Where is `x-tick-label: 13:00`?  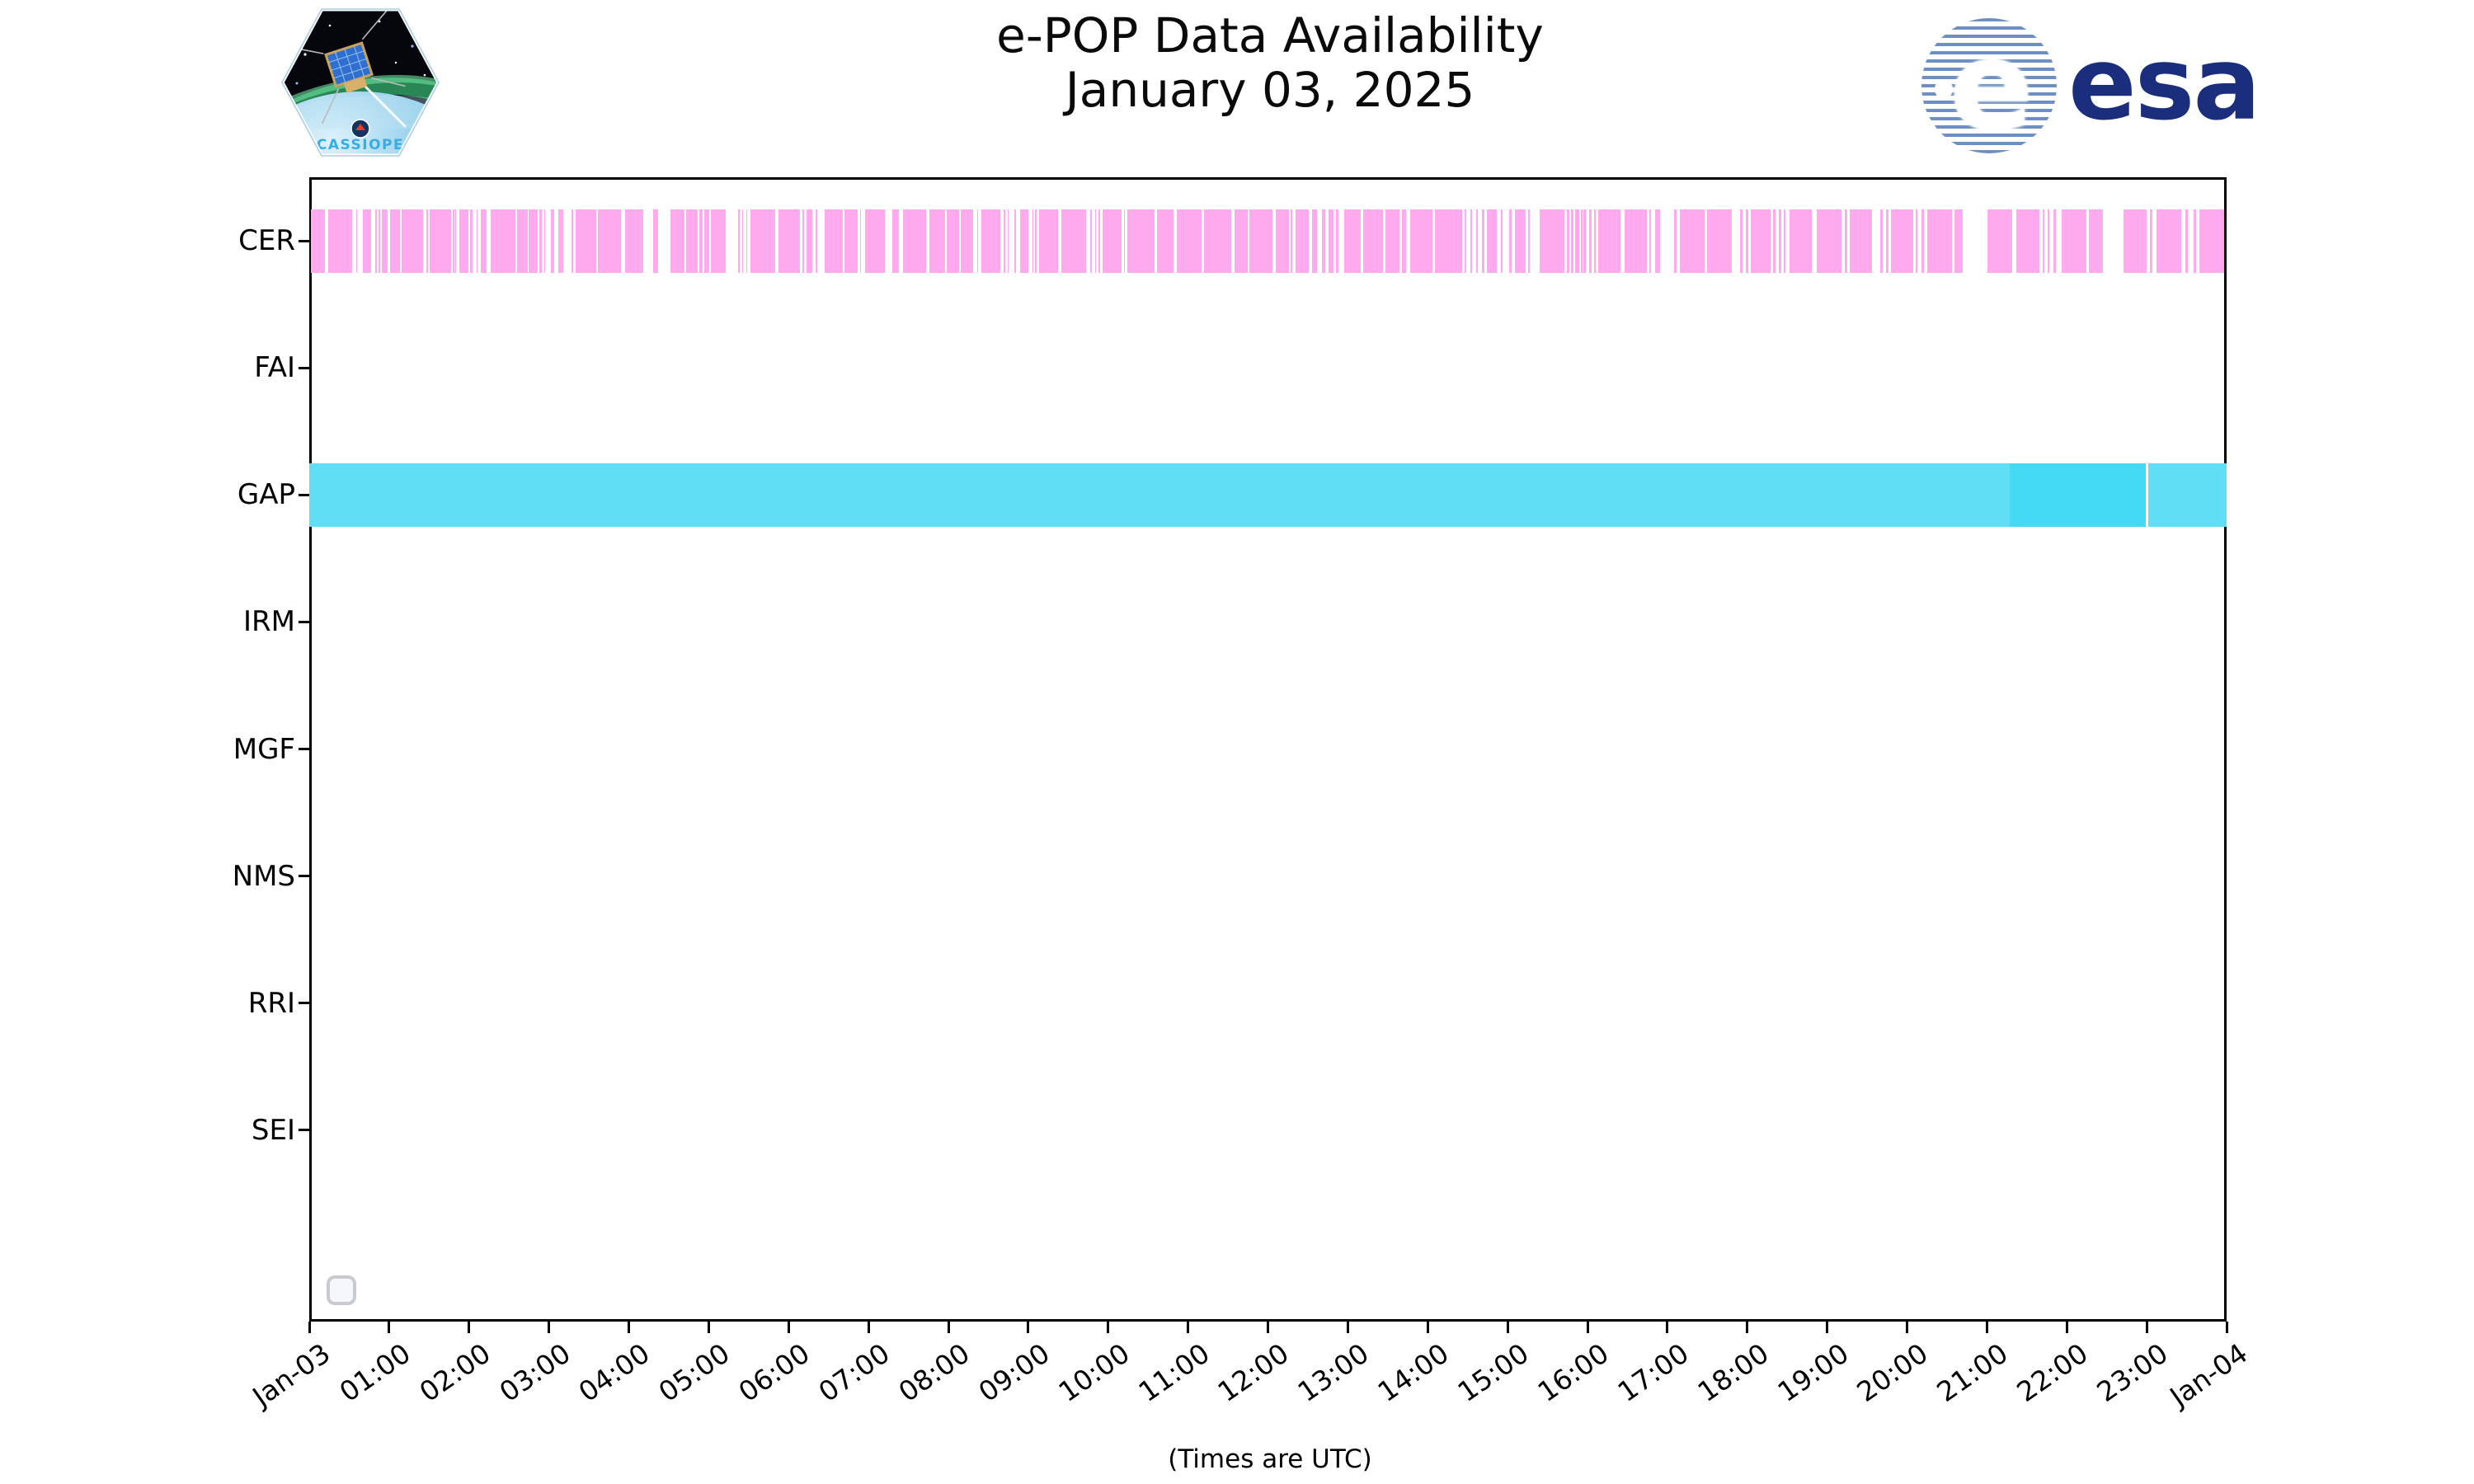 x-tick-label: 13:00 is located at coordinates (1333, 1372).